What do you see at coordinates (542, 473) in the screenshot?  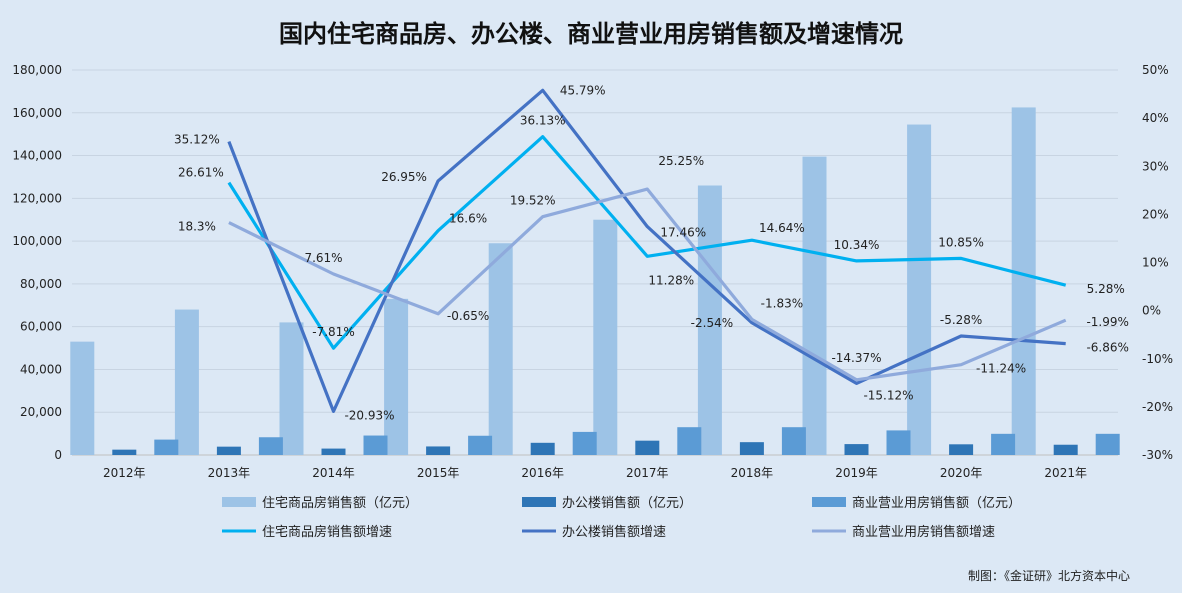 I see `x-tick-label: 2016年` at bounding box center [542, 473].